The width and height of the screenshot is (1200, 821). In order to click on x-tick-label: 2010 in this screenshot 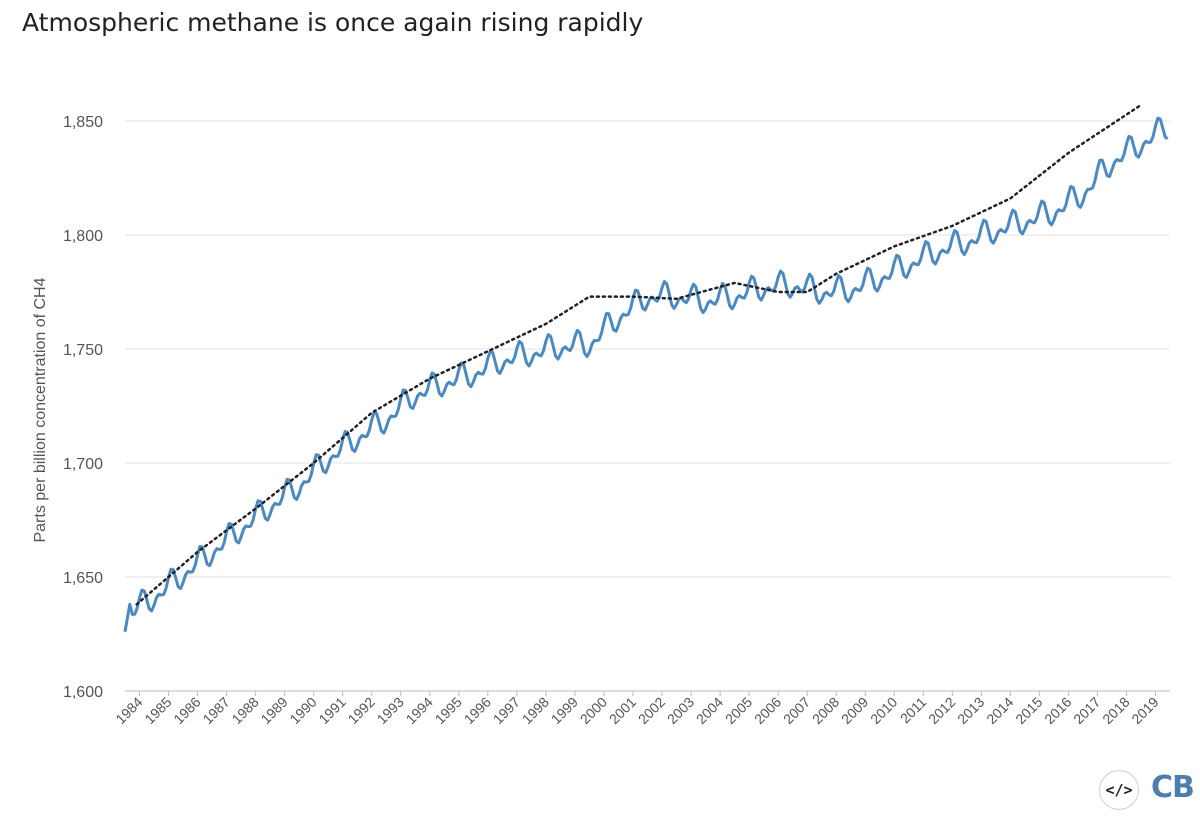, I will do `click(883, 710)`.